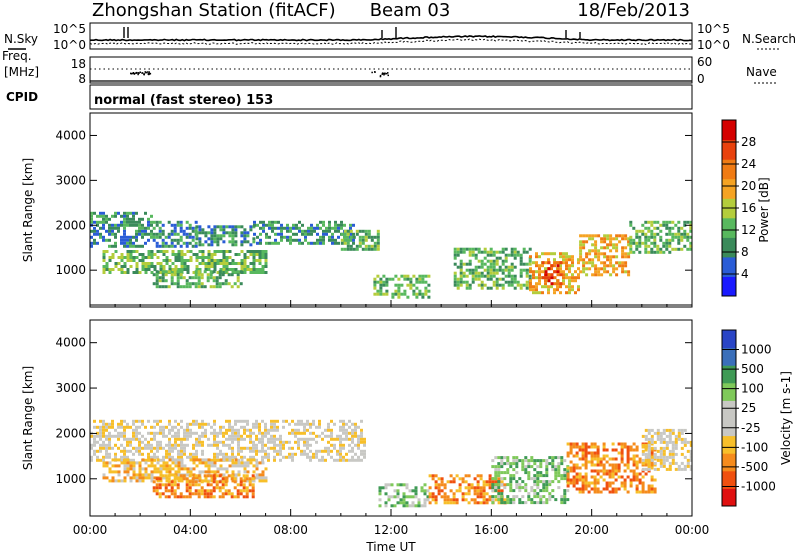 The width and height of the screenshot is (800, 554). What do you see at coordinates (713, 45) in the screenshot?
I see `nsearch-tick-bottom: 10^0` at bounding box center [713, 45].